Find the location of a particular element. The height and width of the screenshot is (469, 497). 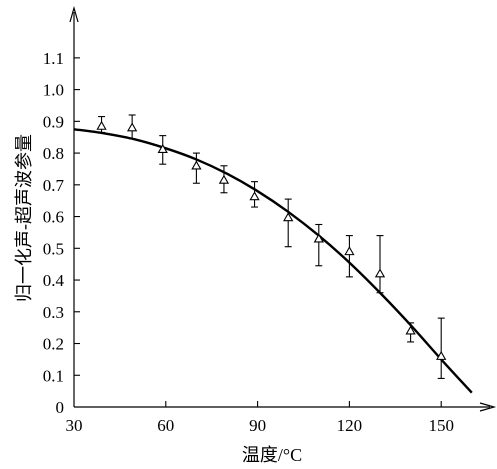

y-axis-arrow is located at coordinates (74, 14).